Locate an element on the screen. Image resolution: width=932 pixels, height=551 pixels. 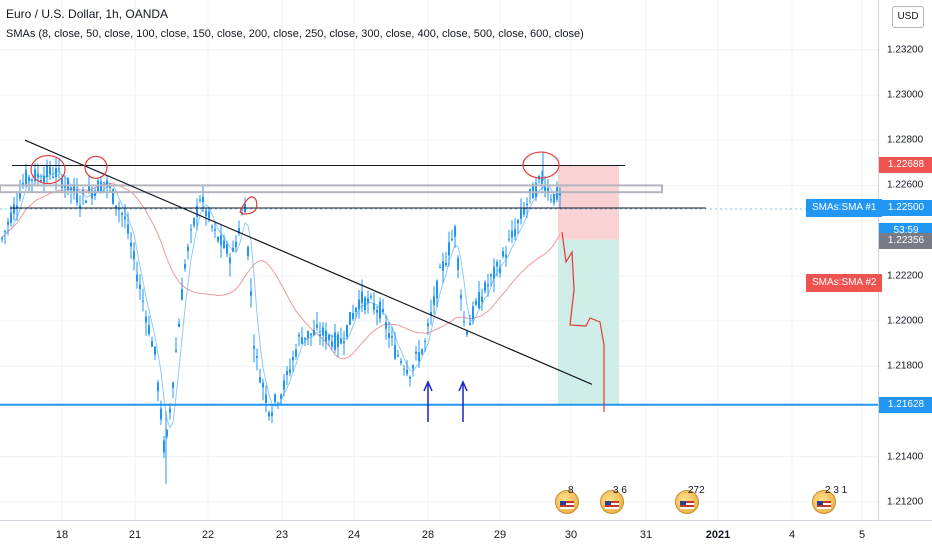
highlight-circle is located at coordinates (248, 205).